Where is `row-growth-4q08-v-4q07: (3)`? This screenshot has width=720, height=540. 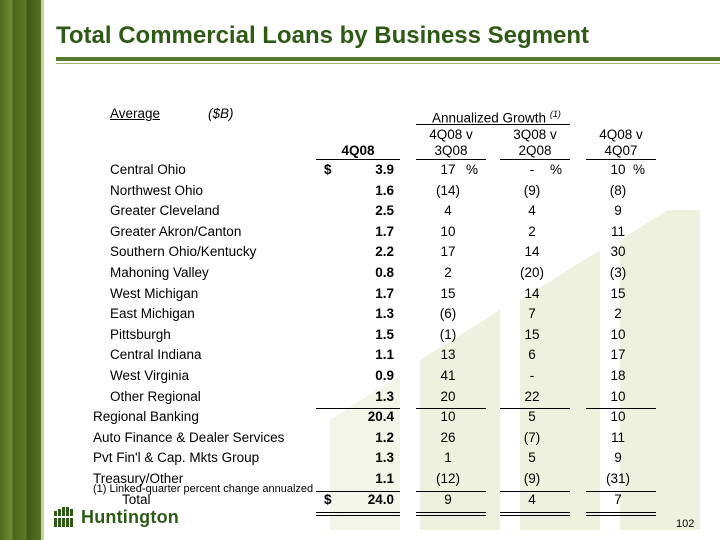 row-growth-4q08-v-4q07: (3) is located at coordinates (618, 272).